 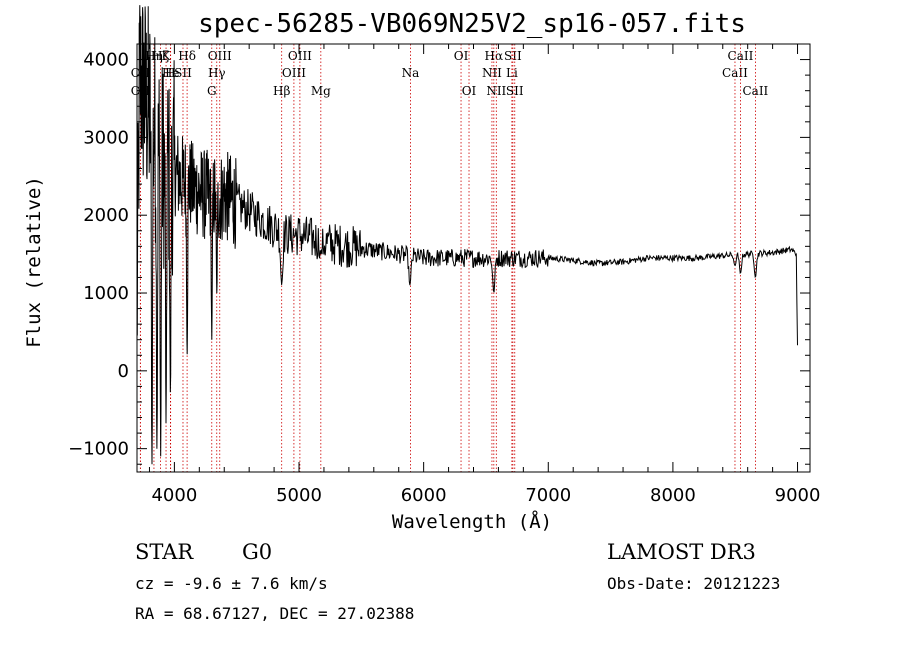 What do you see at coordinates (472, 24) in the screenshot?
I see `chart-title: spec-56285-VB069N25V2_sp16-057.fits` at bounding box center [472, 24].